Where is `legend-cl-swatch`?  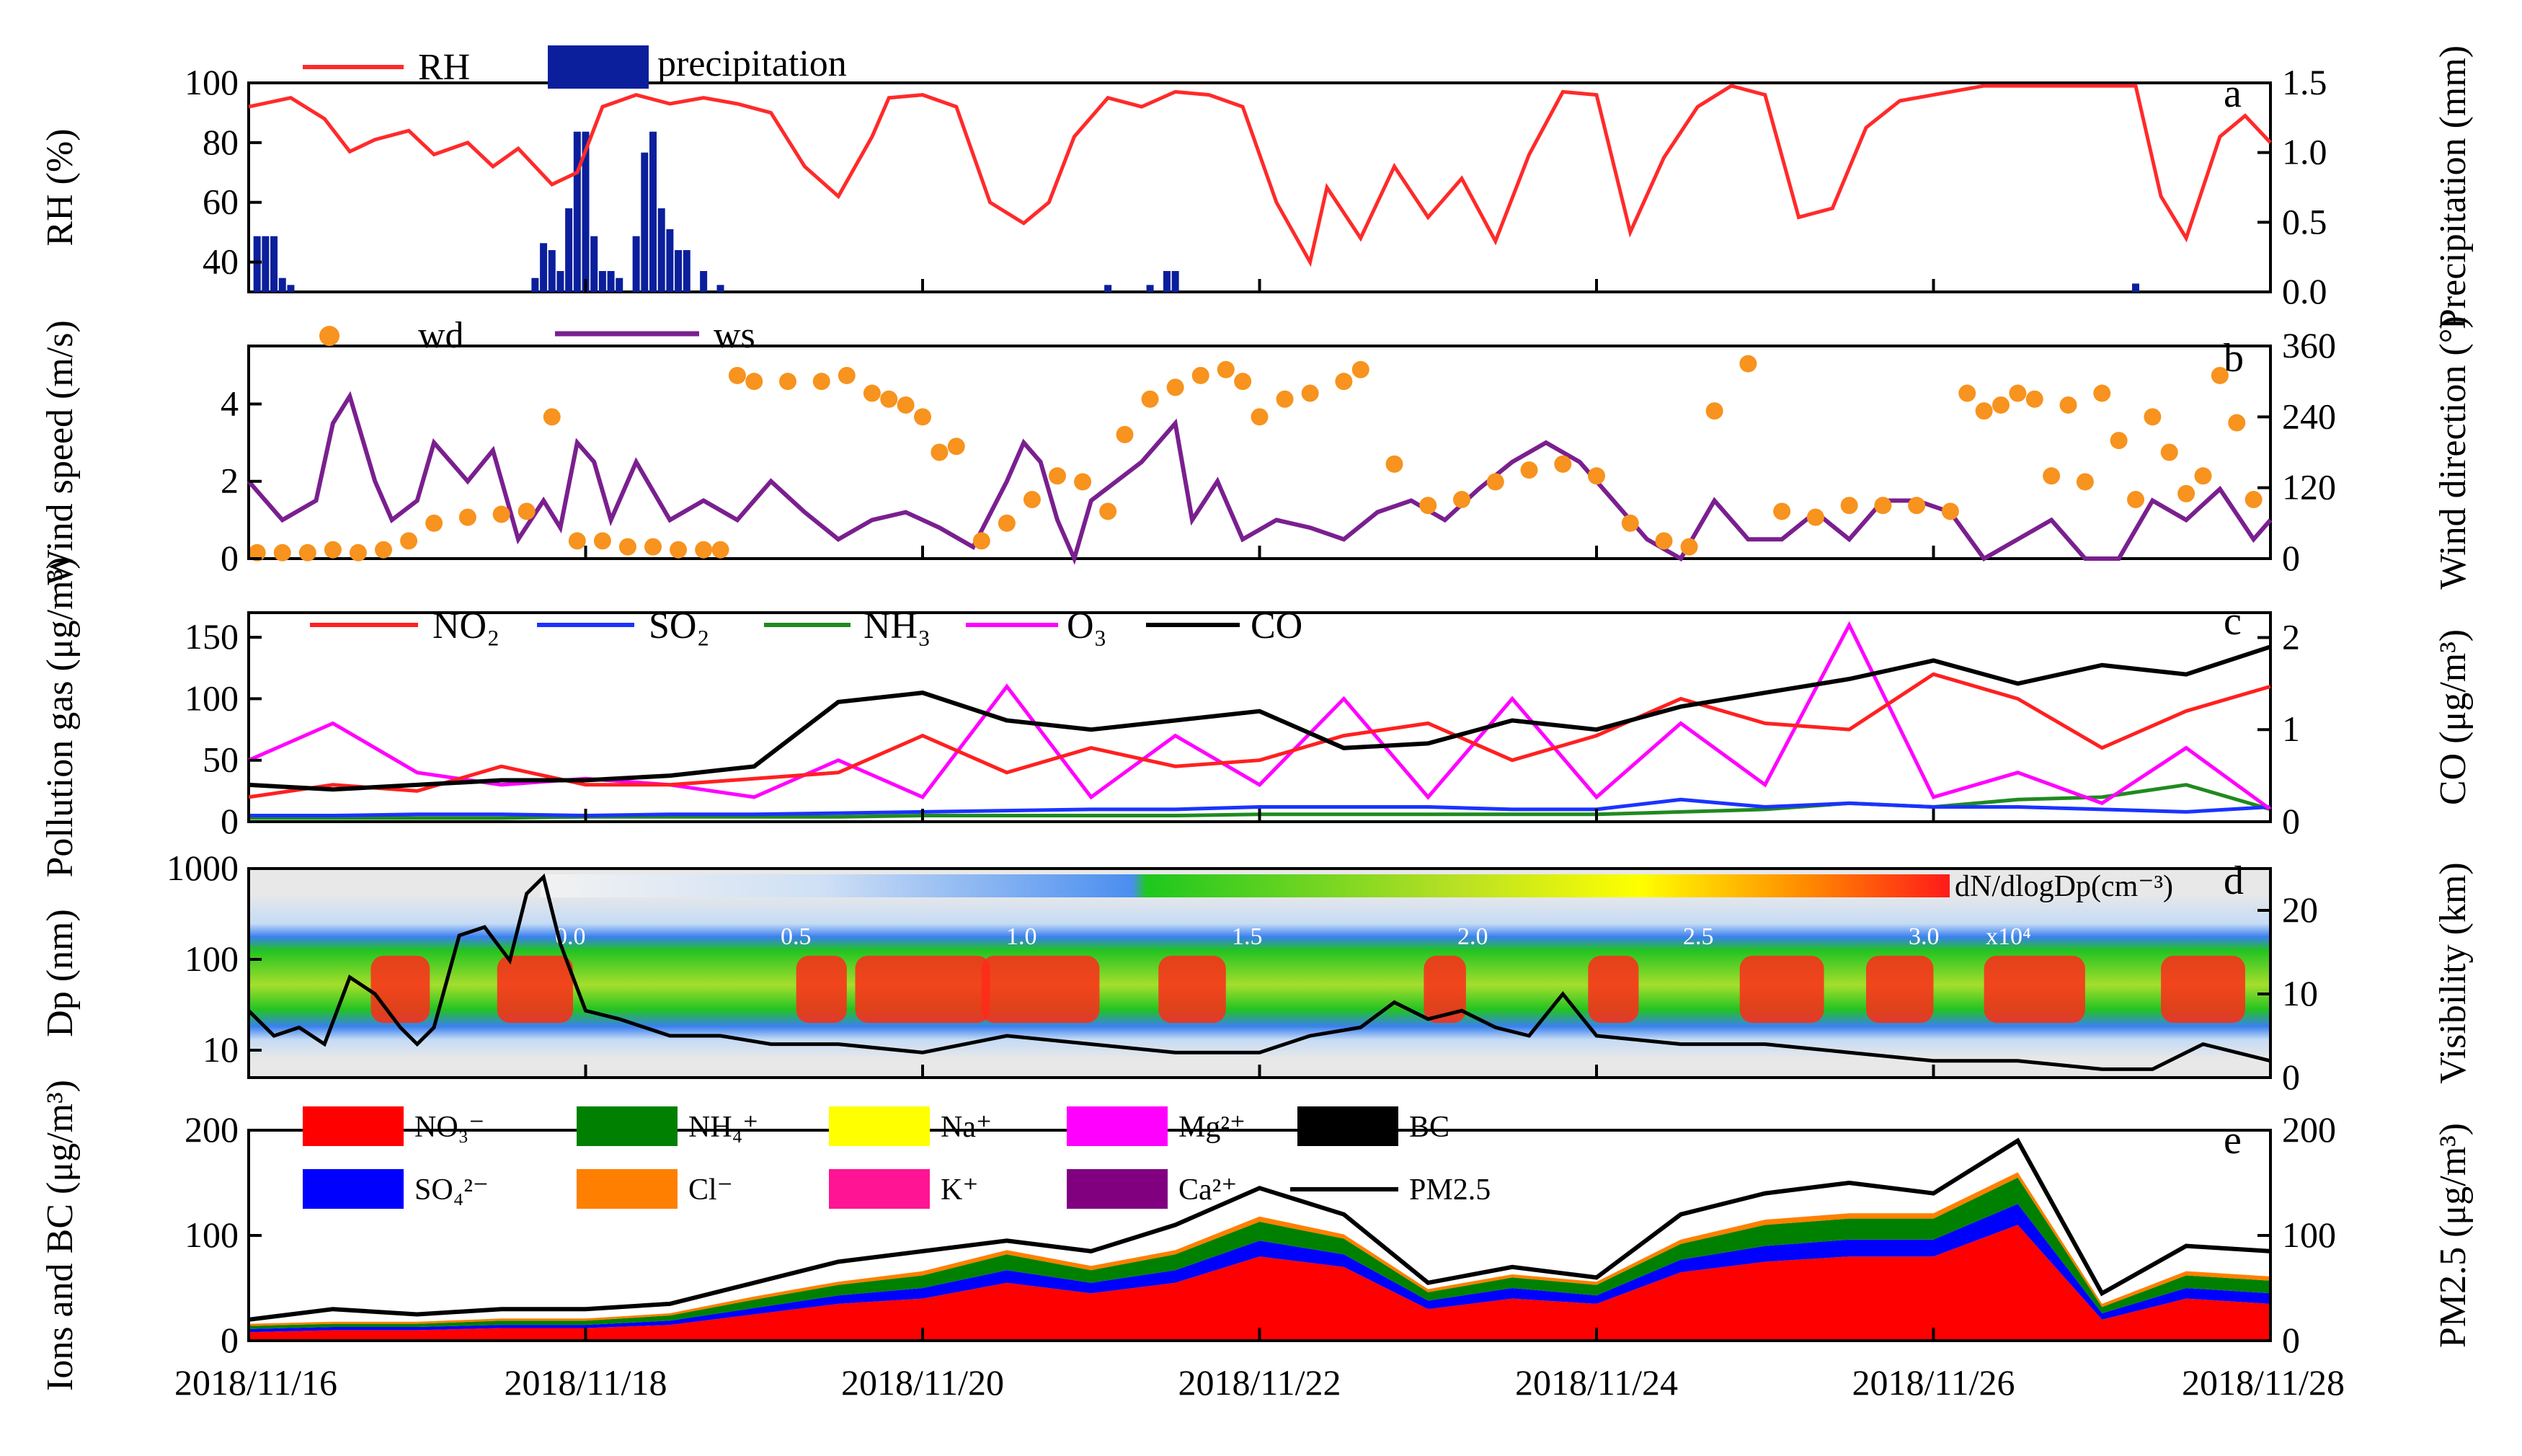 legend-cl-swatch is located at coordinates (627, 1189).